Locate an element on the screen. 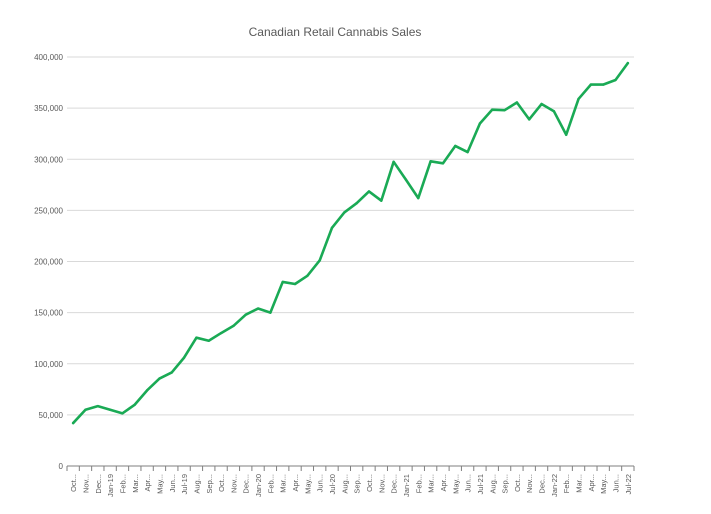 This screenshot has width=711, height=514. y-tick-label: 300,000 is located at coordinates (48, 159).